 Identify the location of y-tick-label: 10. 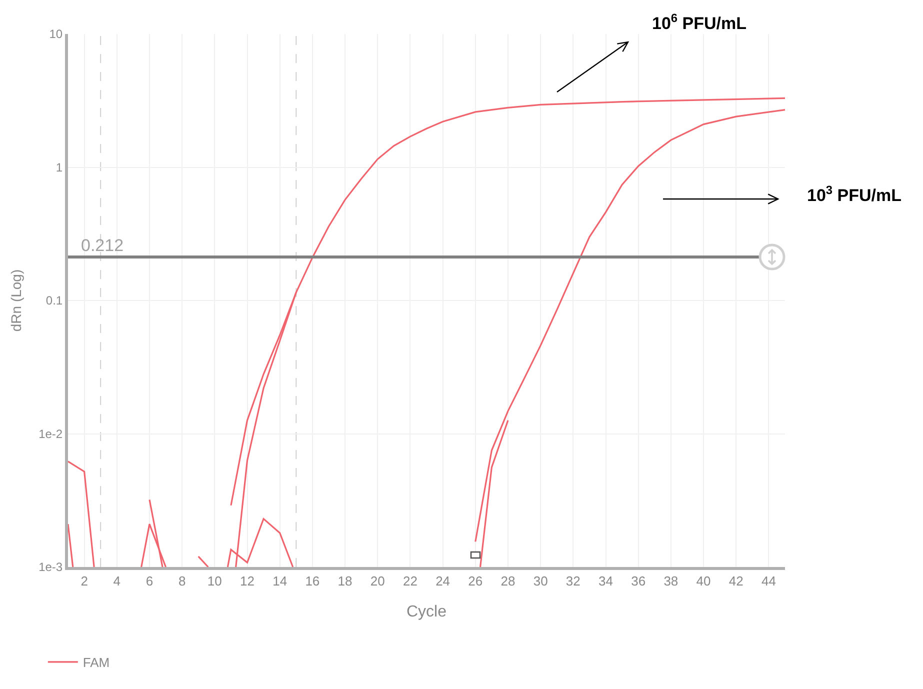
(56, 34).